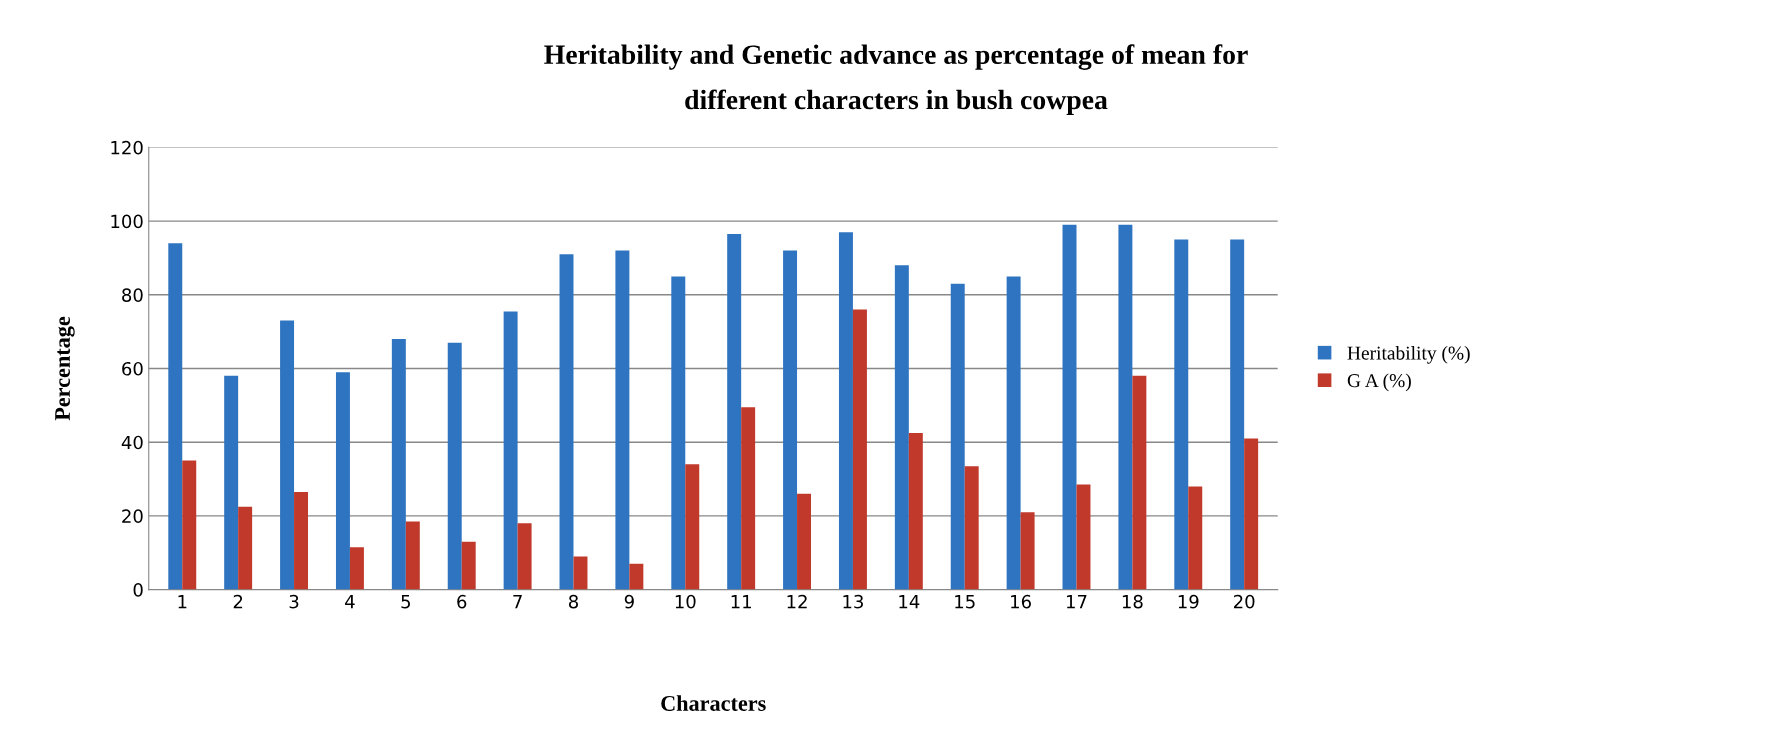 The image size is (1792, 737). I want to click on y-tick-label: 120, so click(127, 147).